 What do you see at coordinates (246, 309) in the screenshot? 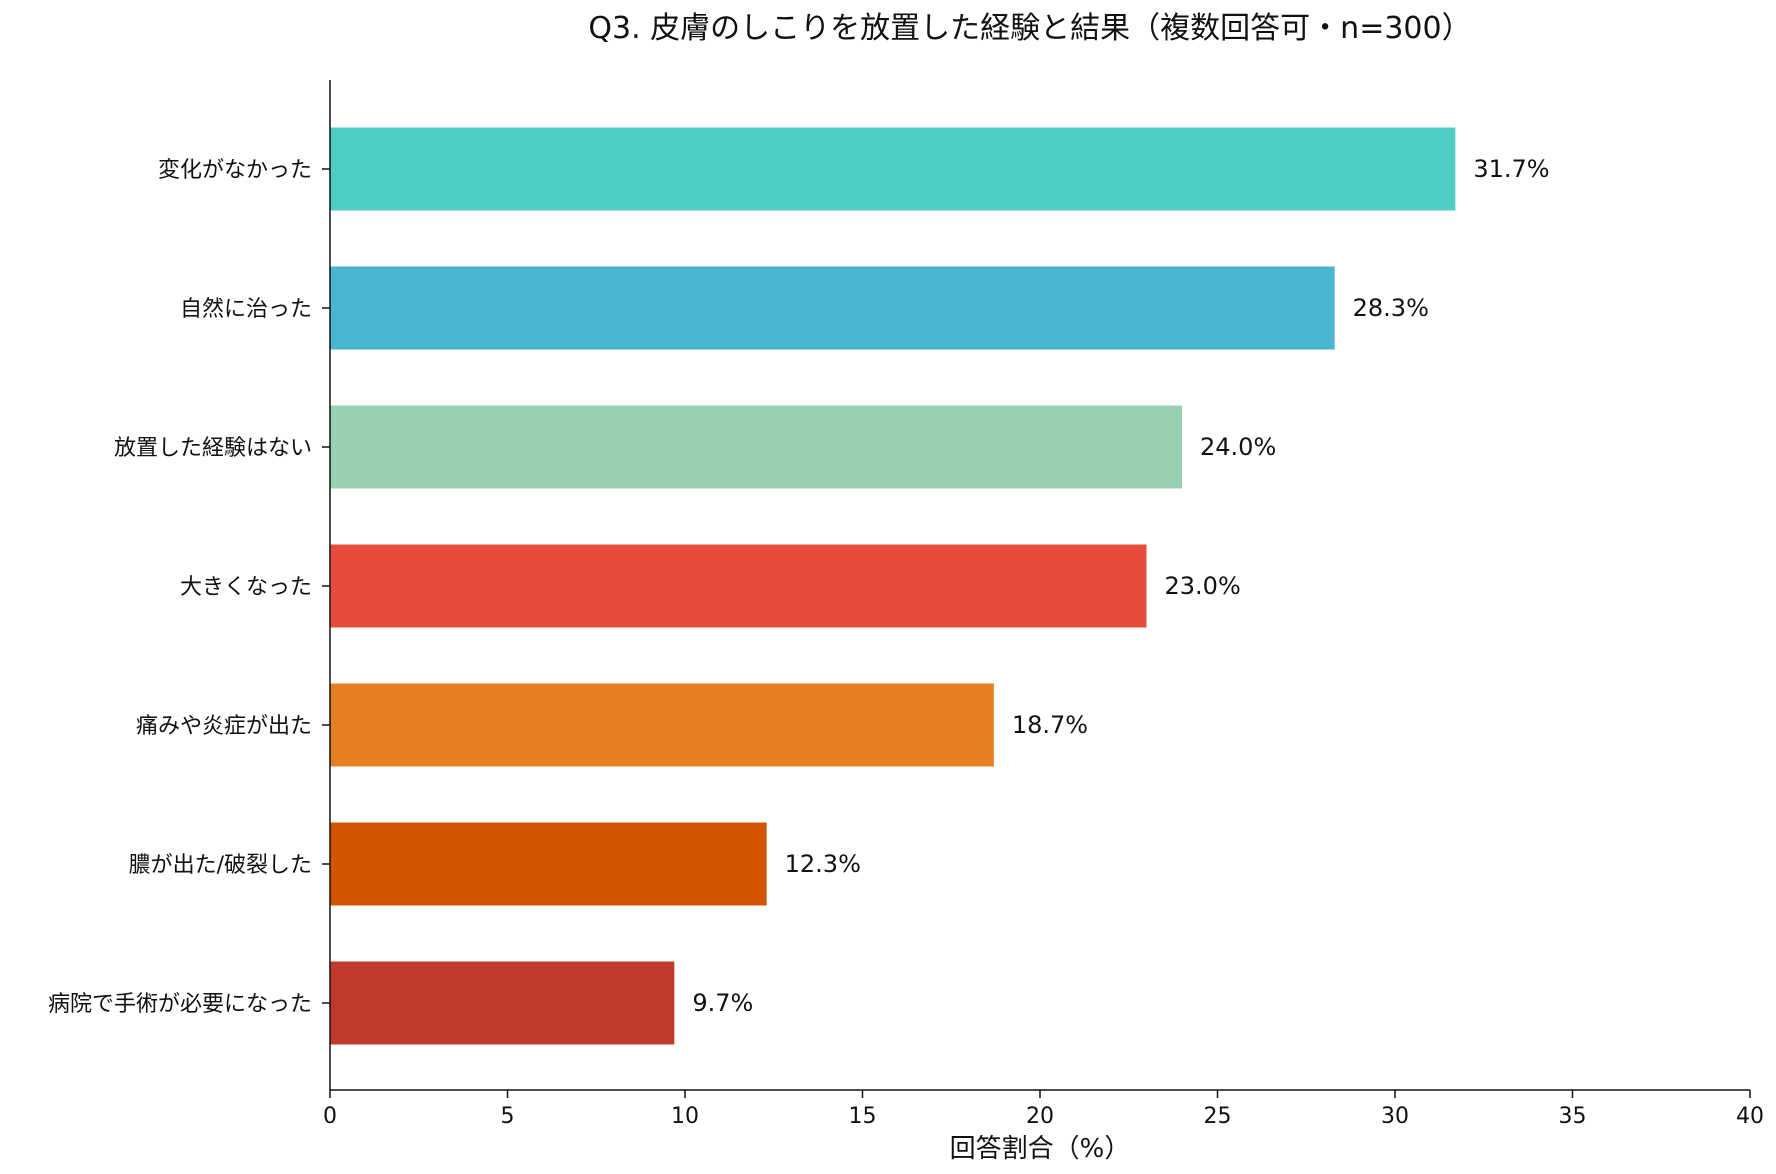
I see `category-label-2: 自然に治った` at bounding box center [246, 309].